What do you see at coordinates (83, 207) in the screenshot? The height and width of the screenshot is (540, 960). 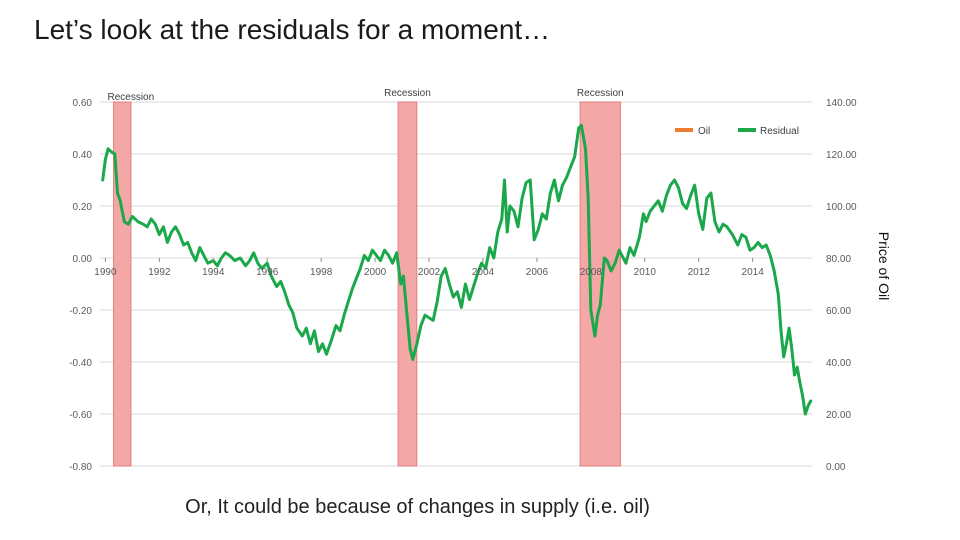 I see `left-tick-label: 0.20` at bounding box center [83, 207].